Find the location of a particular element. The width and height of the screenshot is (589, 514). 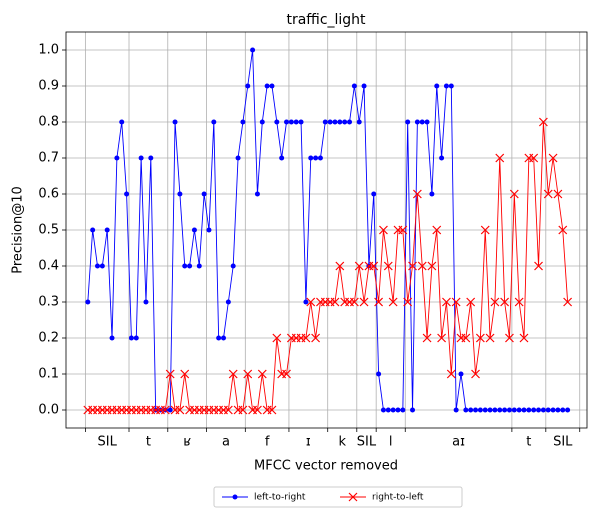

y-tick-label: 1.0 is located at coordinates (48, 50).